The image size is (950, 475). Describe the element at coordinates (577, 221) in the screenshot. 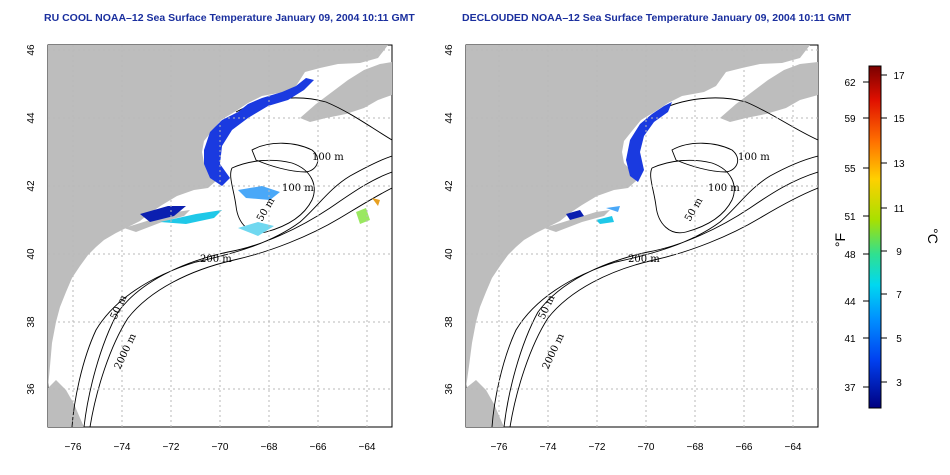

I see `long-island` at that location.